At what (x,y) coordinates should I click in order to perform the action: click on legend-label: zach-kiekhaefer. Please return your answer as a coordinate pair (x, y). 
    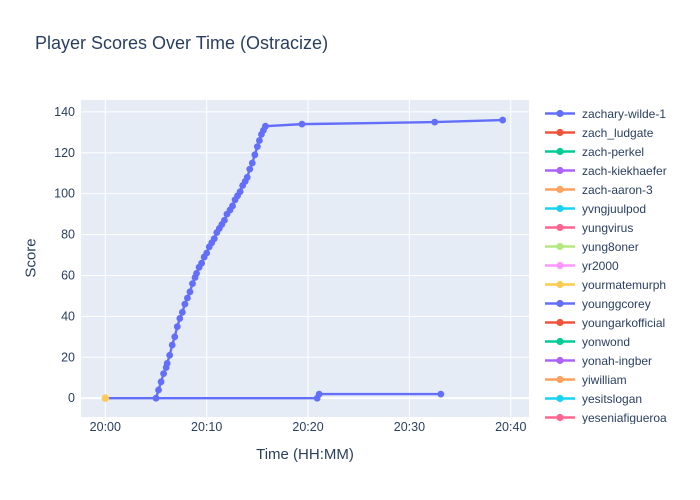
    Looking at the image, I should click on (624, 170).